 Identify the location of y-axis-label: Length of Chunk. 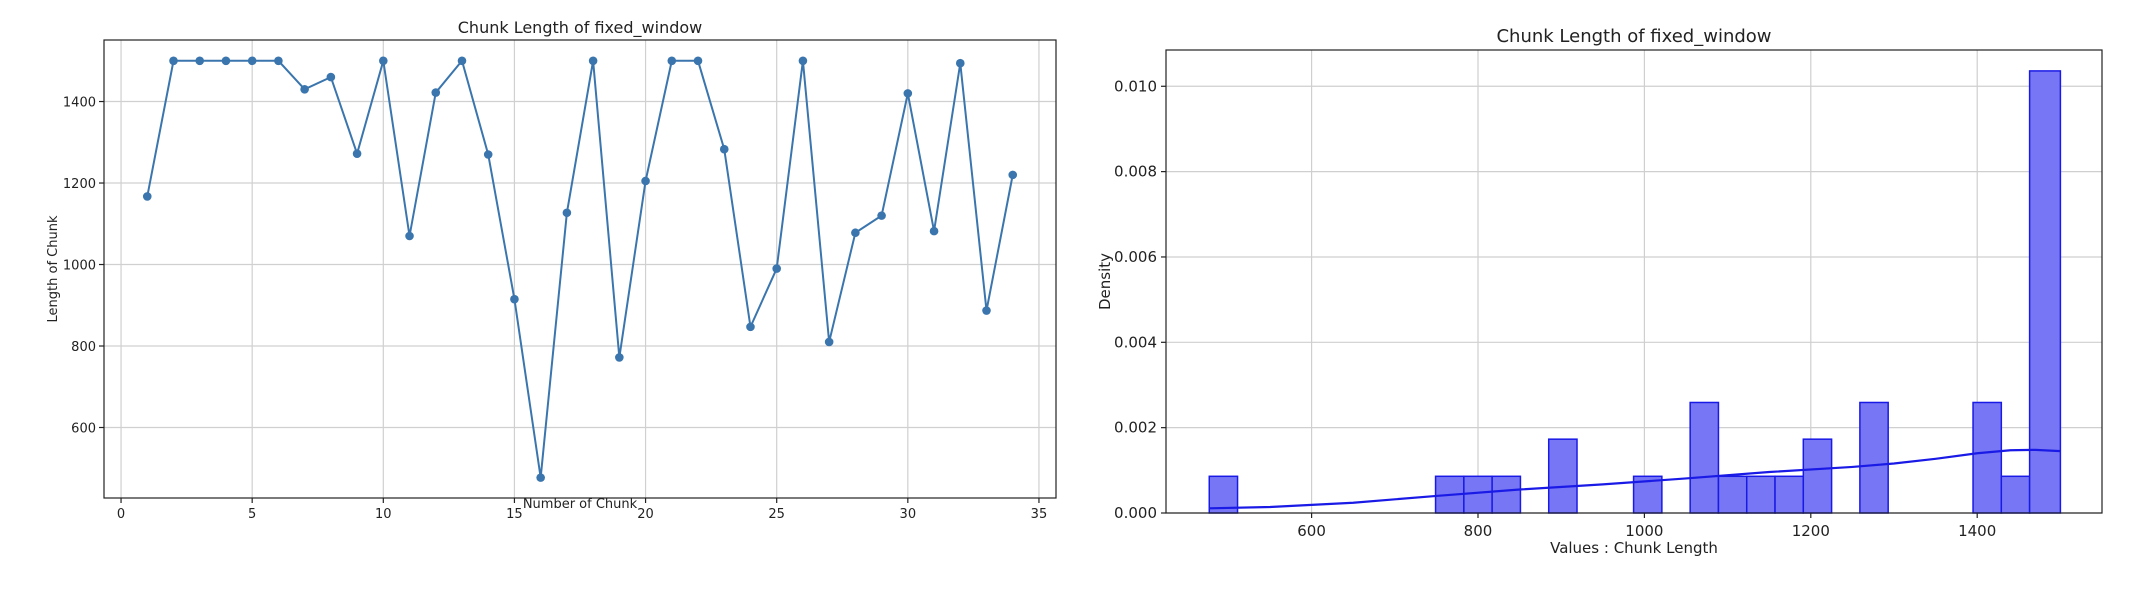
(53, 268).